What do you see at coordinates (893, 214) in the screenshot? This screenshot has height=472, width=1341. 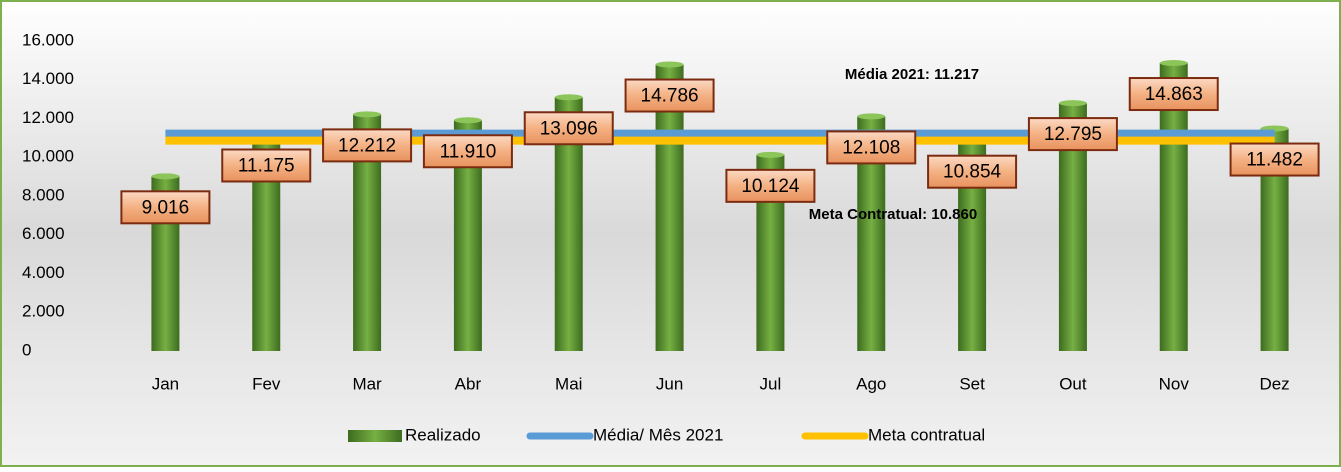 I see `annotation: Meta Contratual: 10.860` at bounding box center [893, 214].